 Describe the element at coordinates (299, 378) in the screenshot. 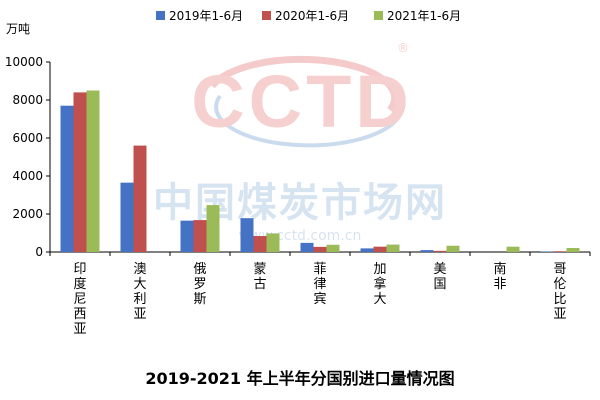

I see `chart-title: 2019-2021 年上半年分国别进口量情况图` at that location.